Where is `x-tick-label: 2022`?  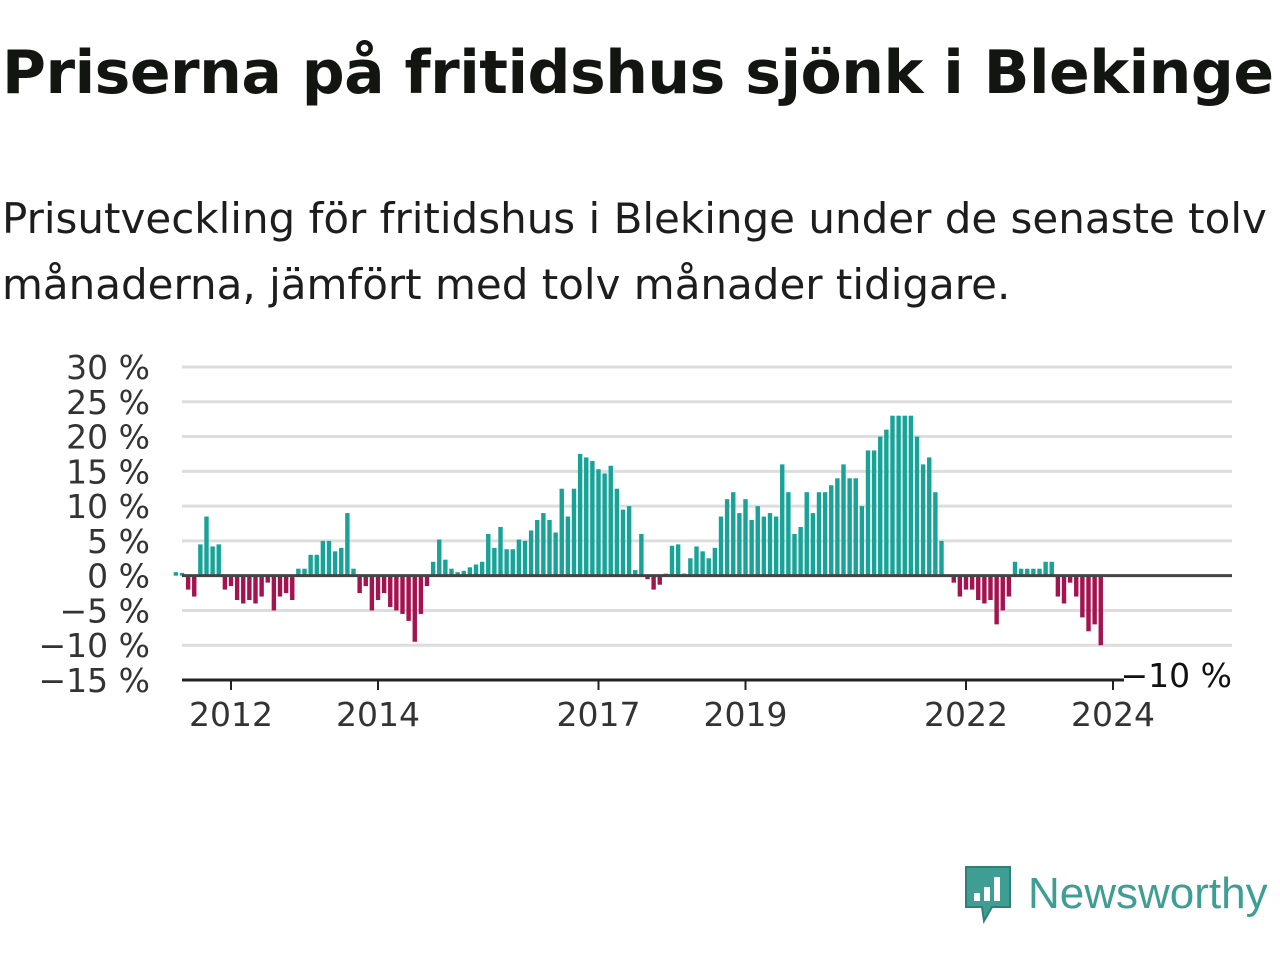 x-tick-label: 2022 is located at coordinates (966, 714).